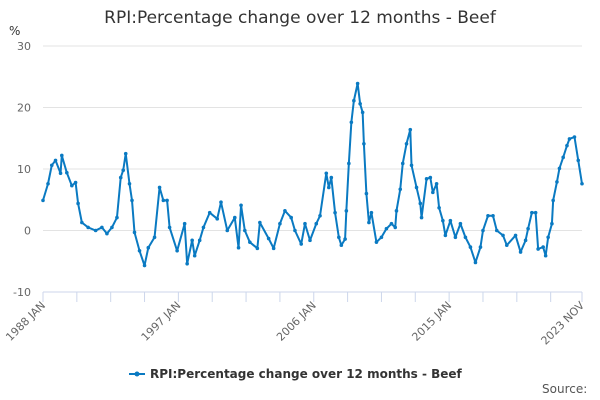  What do you see at coordinates (27, 231) in the screenshot?
I see `y-tick-label: 0` at bounding box center [27, 231].